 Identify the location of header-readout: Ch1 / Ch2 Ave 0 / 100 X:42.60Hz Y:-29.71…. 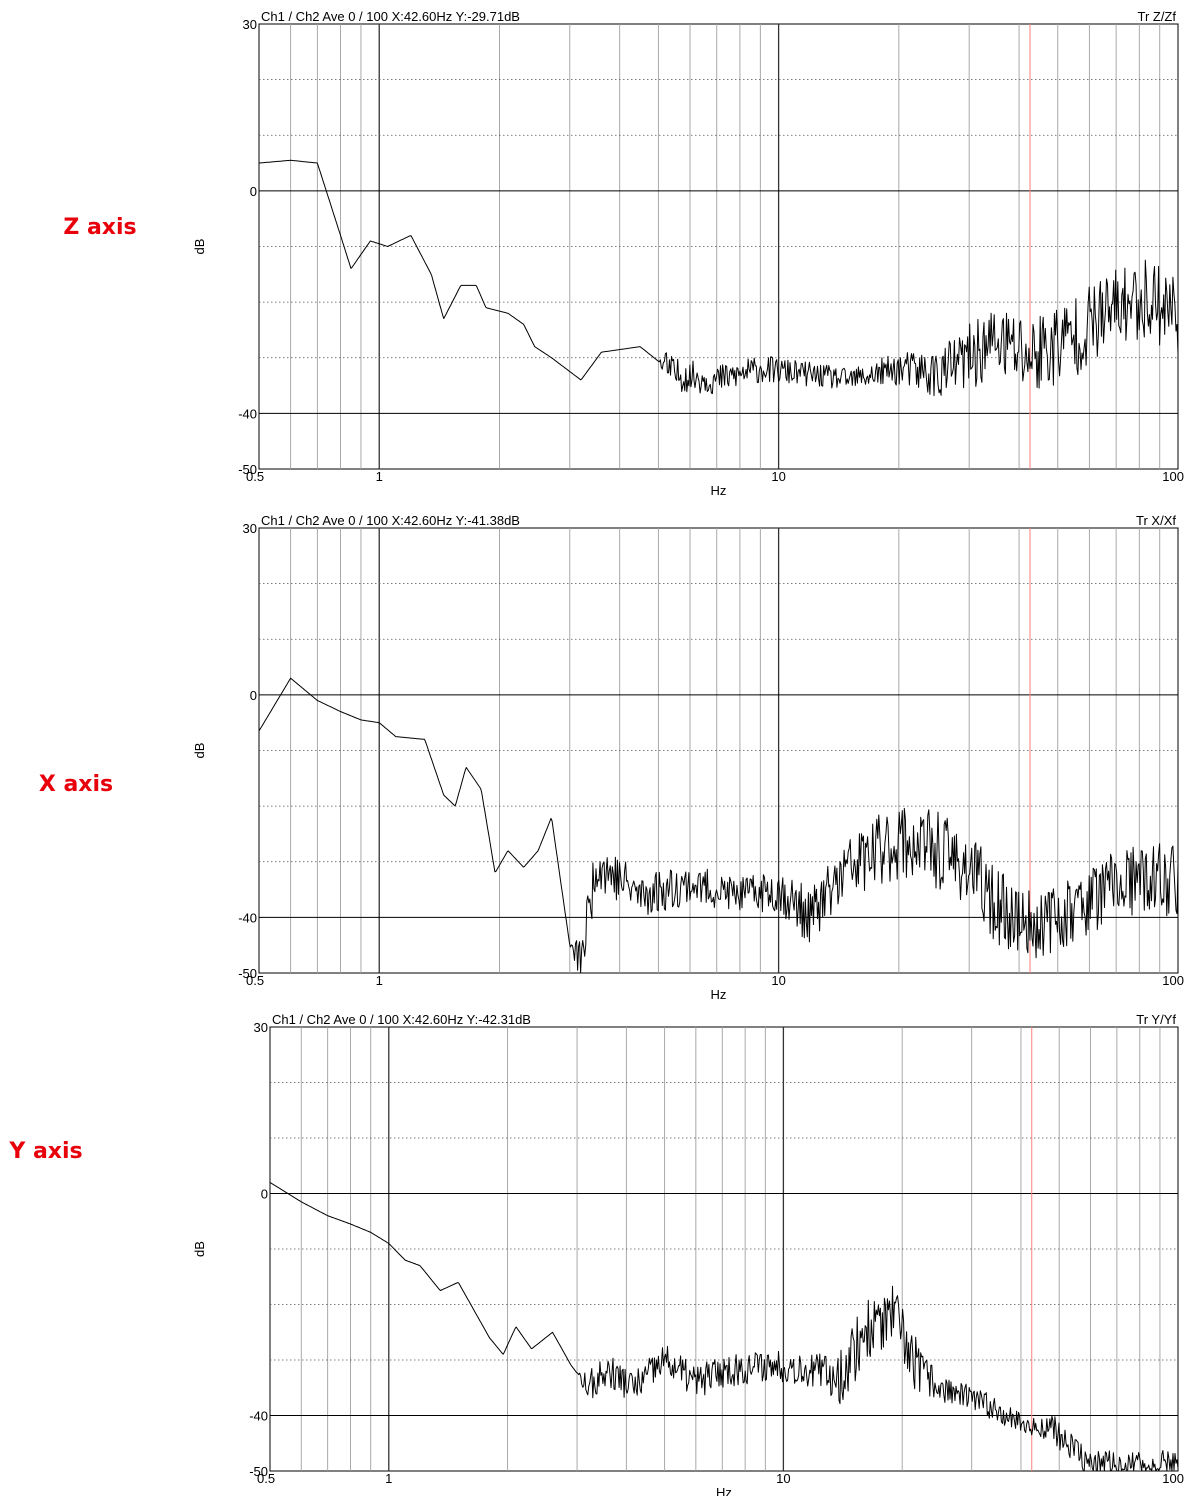
(390, 16).